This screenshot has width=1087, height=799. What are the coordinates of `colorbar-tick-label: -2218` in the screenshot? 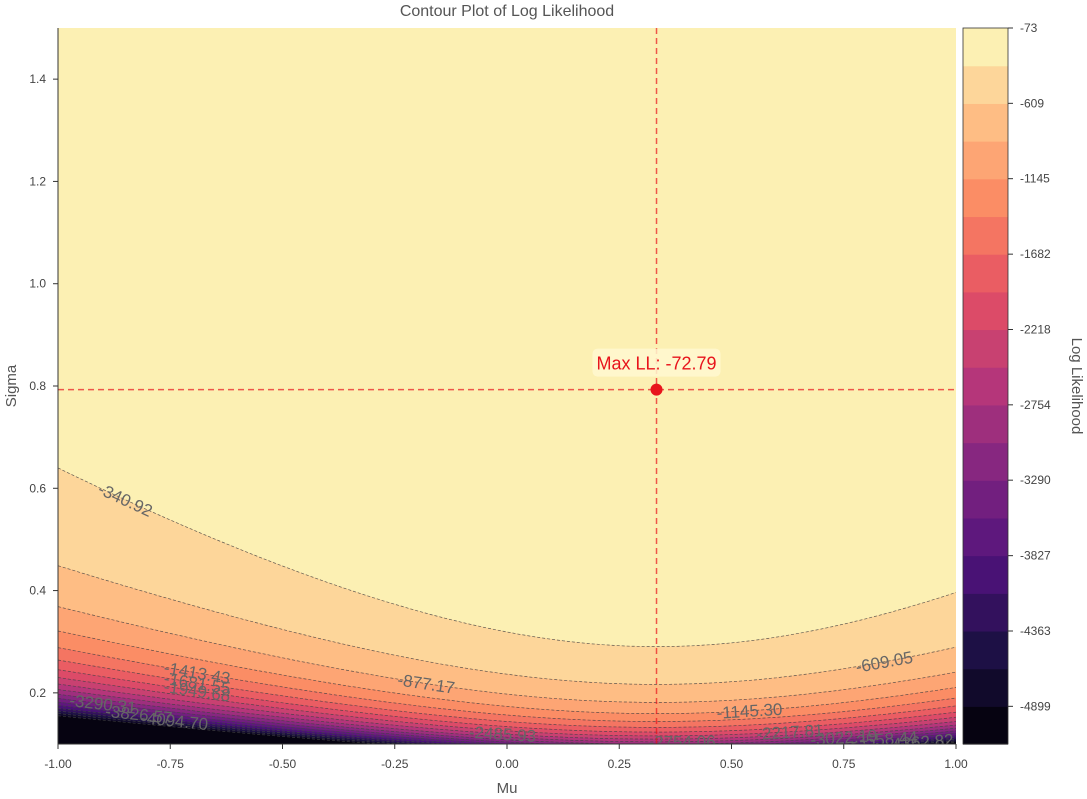 It's located at (1035, 329).